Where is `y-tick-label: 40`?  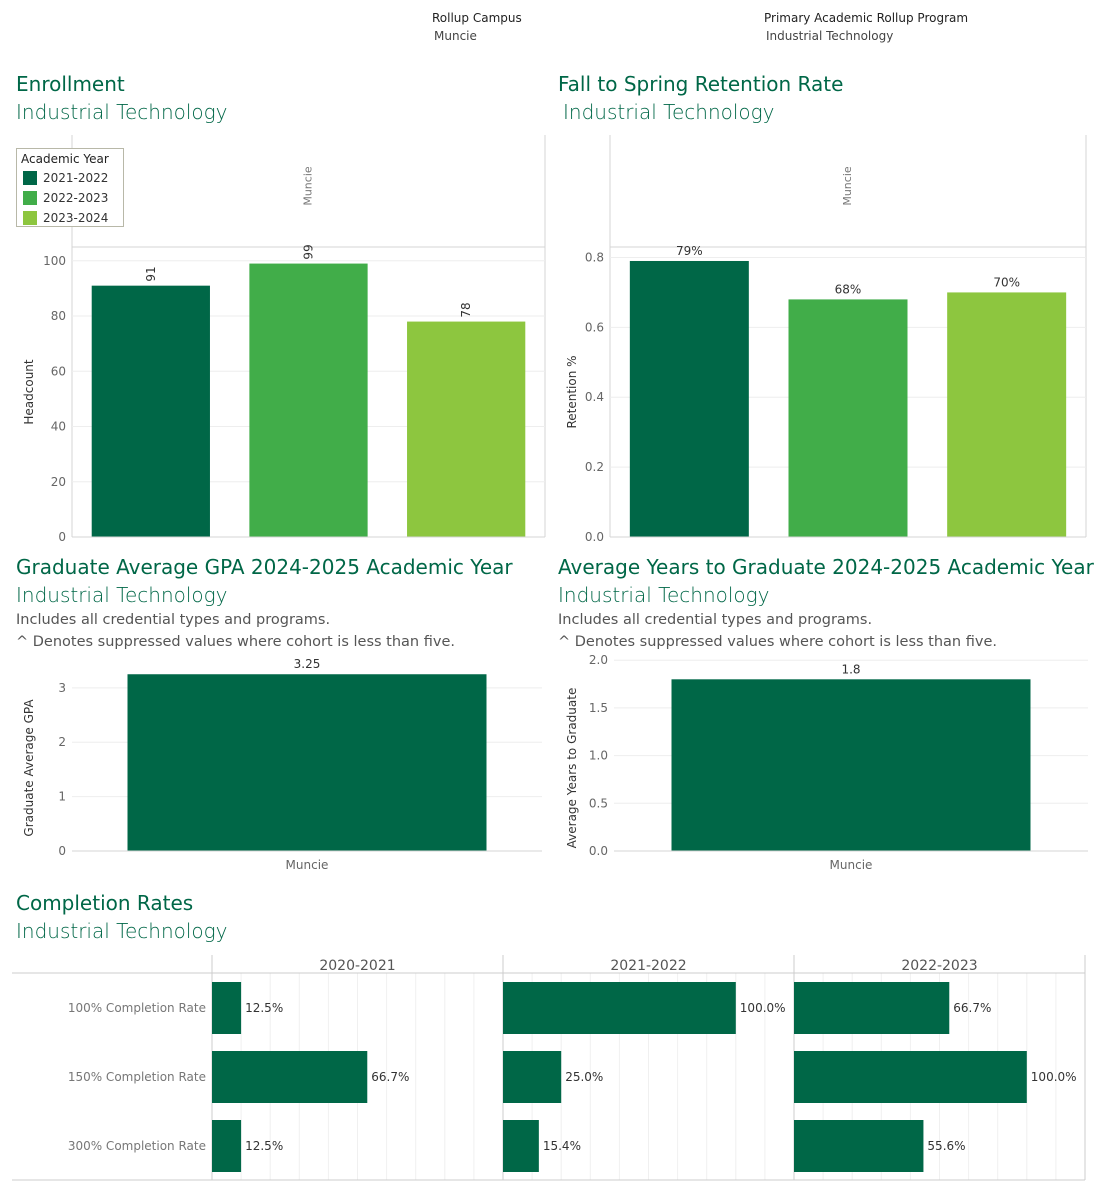
y-tick-label: 40 is located at coordinates (58, 427).